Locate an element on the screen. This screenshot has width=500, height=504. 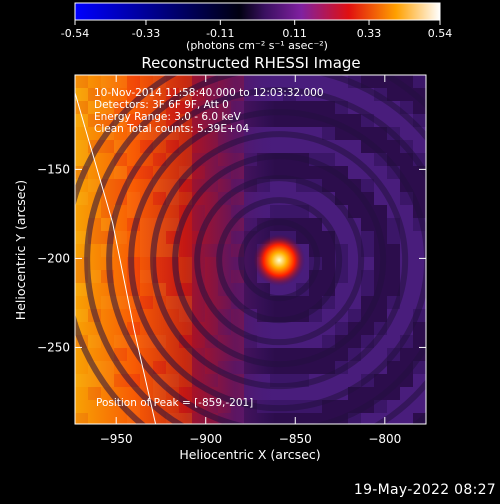
annotation-detectors: Detectors: 3F 6F 9F, Att 0 is located at coordinates (161, 105).